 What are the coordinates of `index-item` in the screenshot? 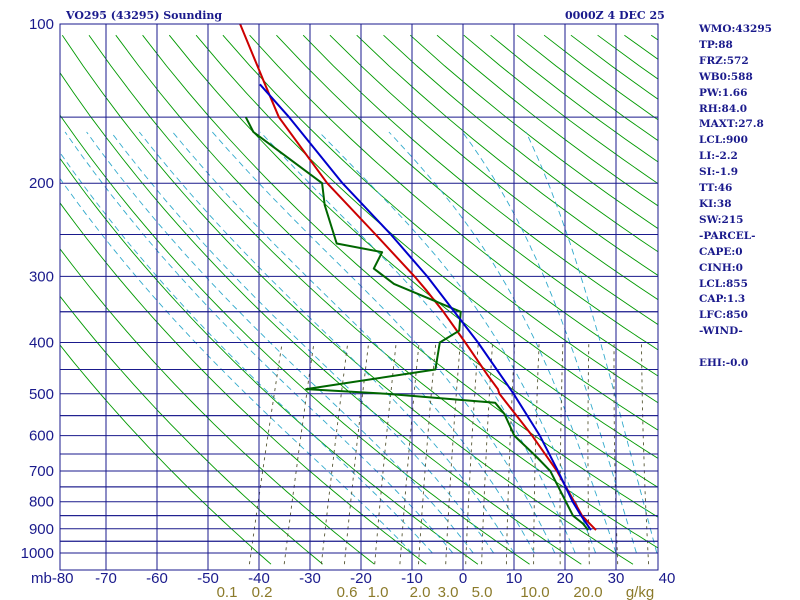 It's located at (749, 348).